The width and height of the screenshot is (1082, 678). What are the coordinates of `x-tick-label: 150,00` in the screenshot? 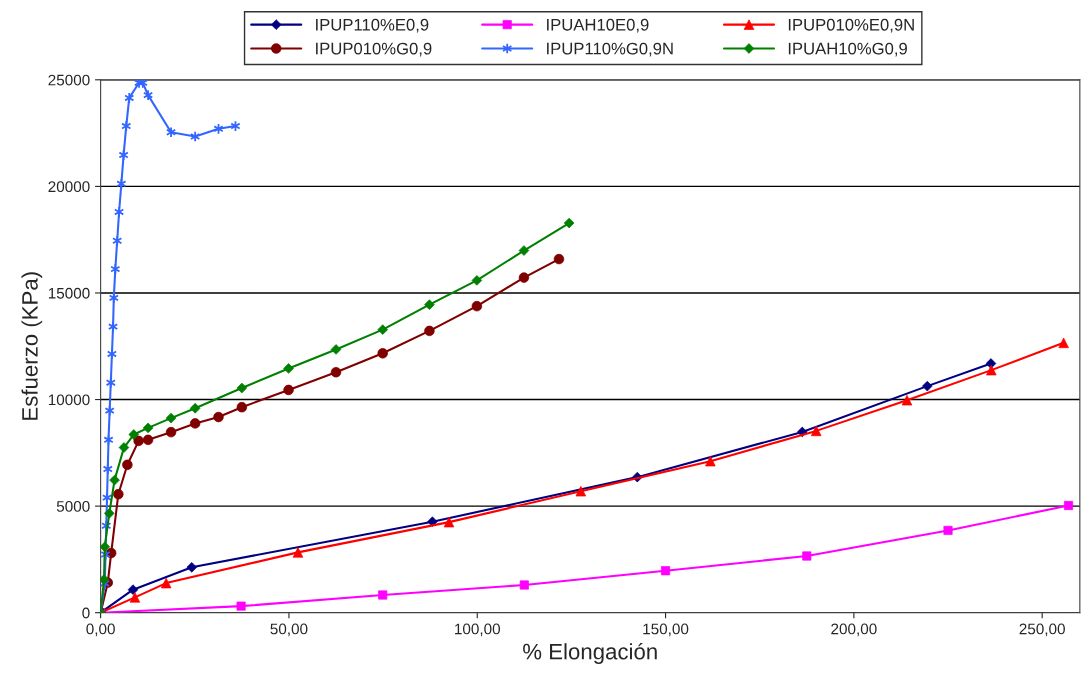 It's located at (666, 630).